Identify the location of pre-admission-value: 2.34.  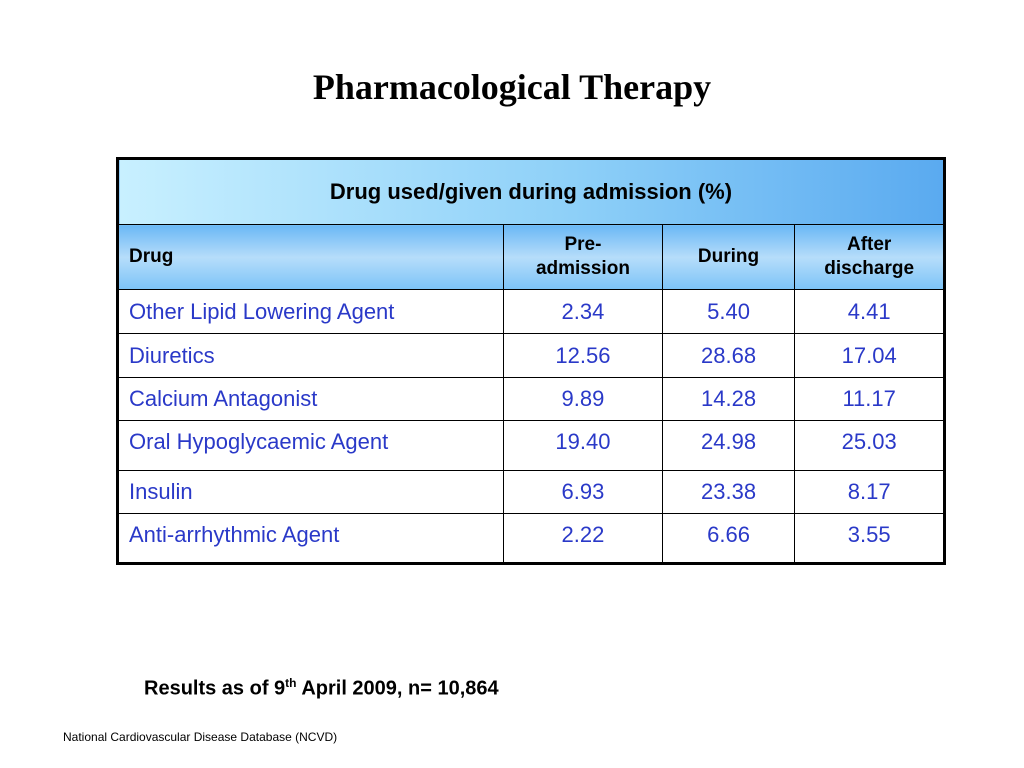
(583, 311).